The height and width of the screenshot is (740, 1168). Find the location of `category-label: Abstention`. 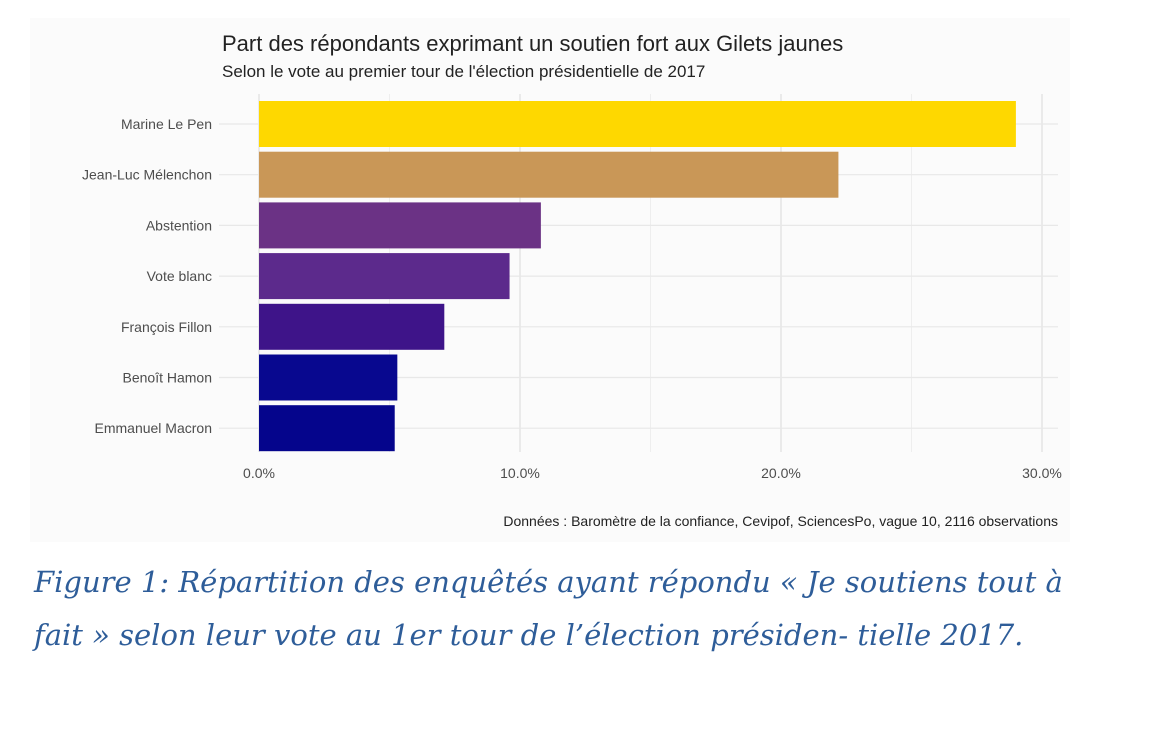

category-label: Abstention is located at coordinates (179, 225).